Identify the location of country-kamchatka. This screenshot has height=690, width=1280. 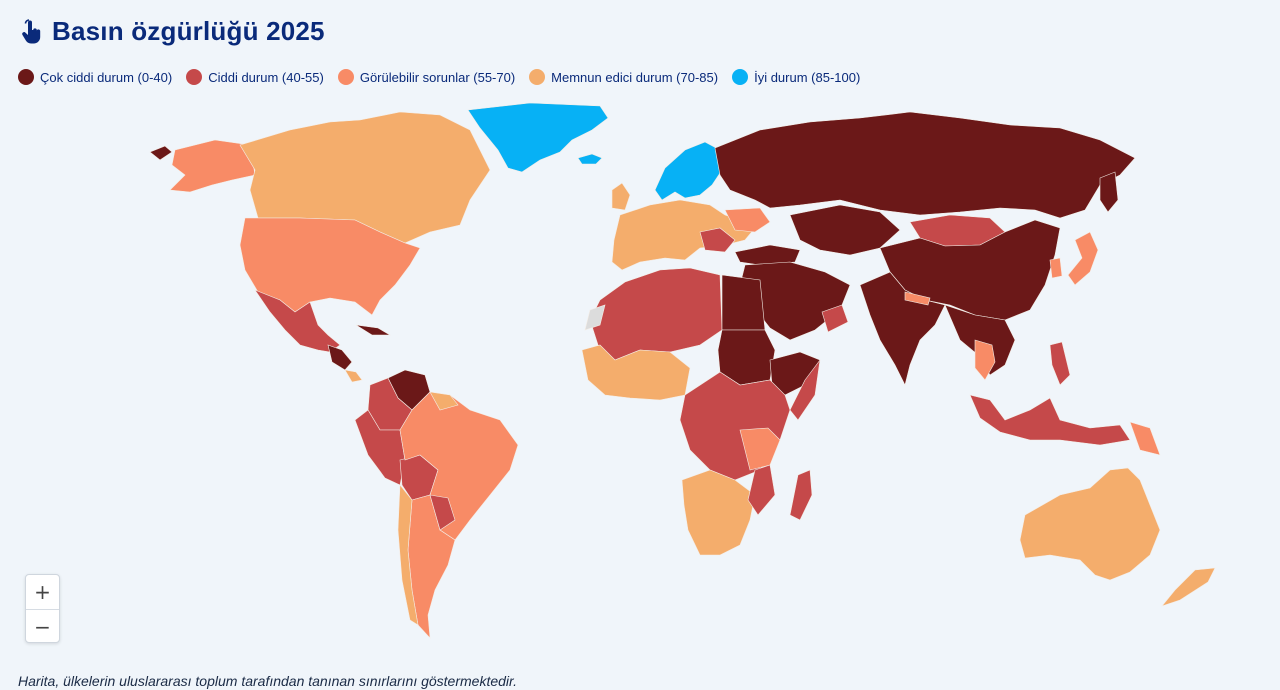
(1109, 192).